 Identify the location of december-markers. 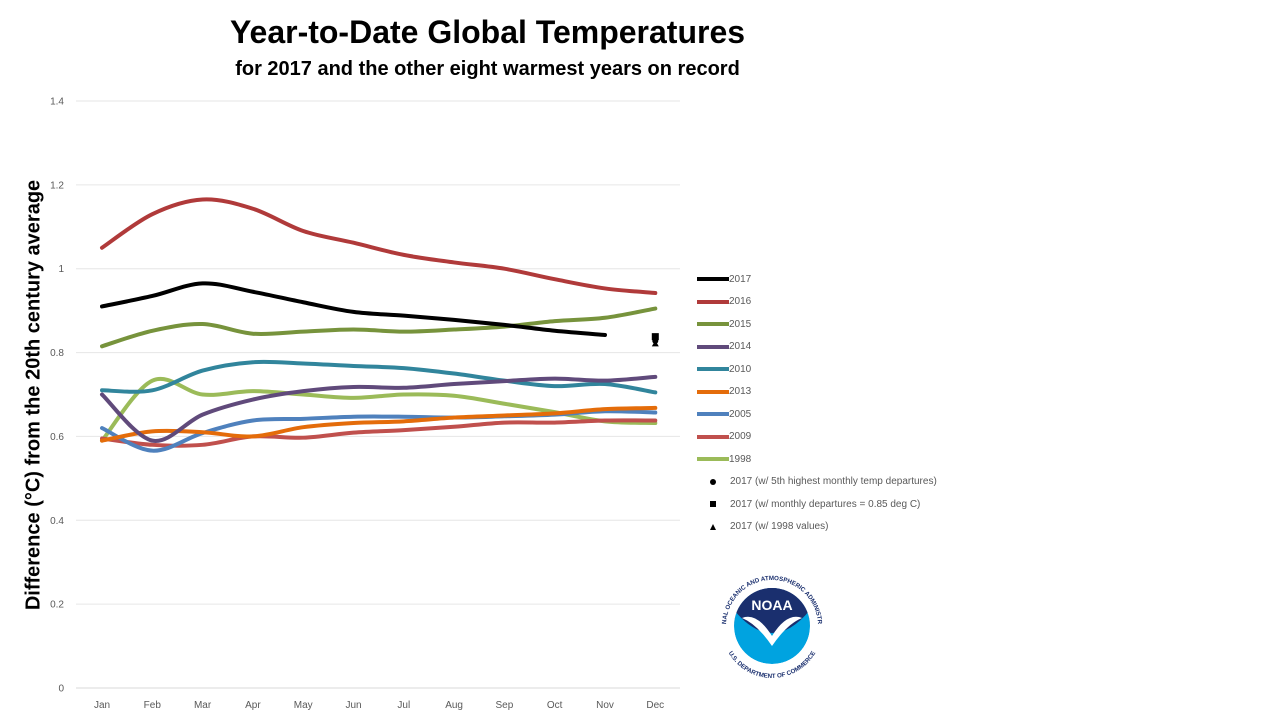
(655, 340).